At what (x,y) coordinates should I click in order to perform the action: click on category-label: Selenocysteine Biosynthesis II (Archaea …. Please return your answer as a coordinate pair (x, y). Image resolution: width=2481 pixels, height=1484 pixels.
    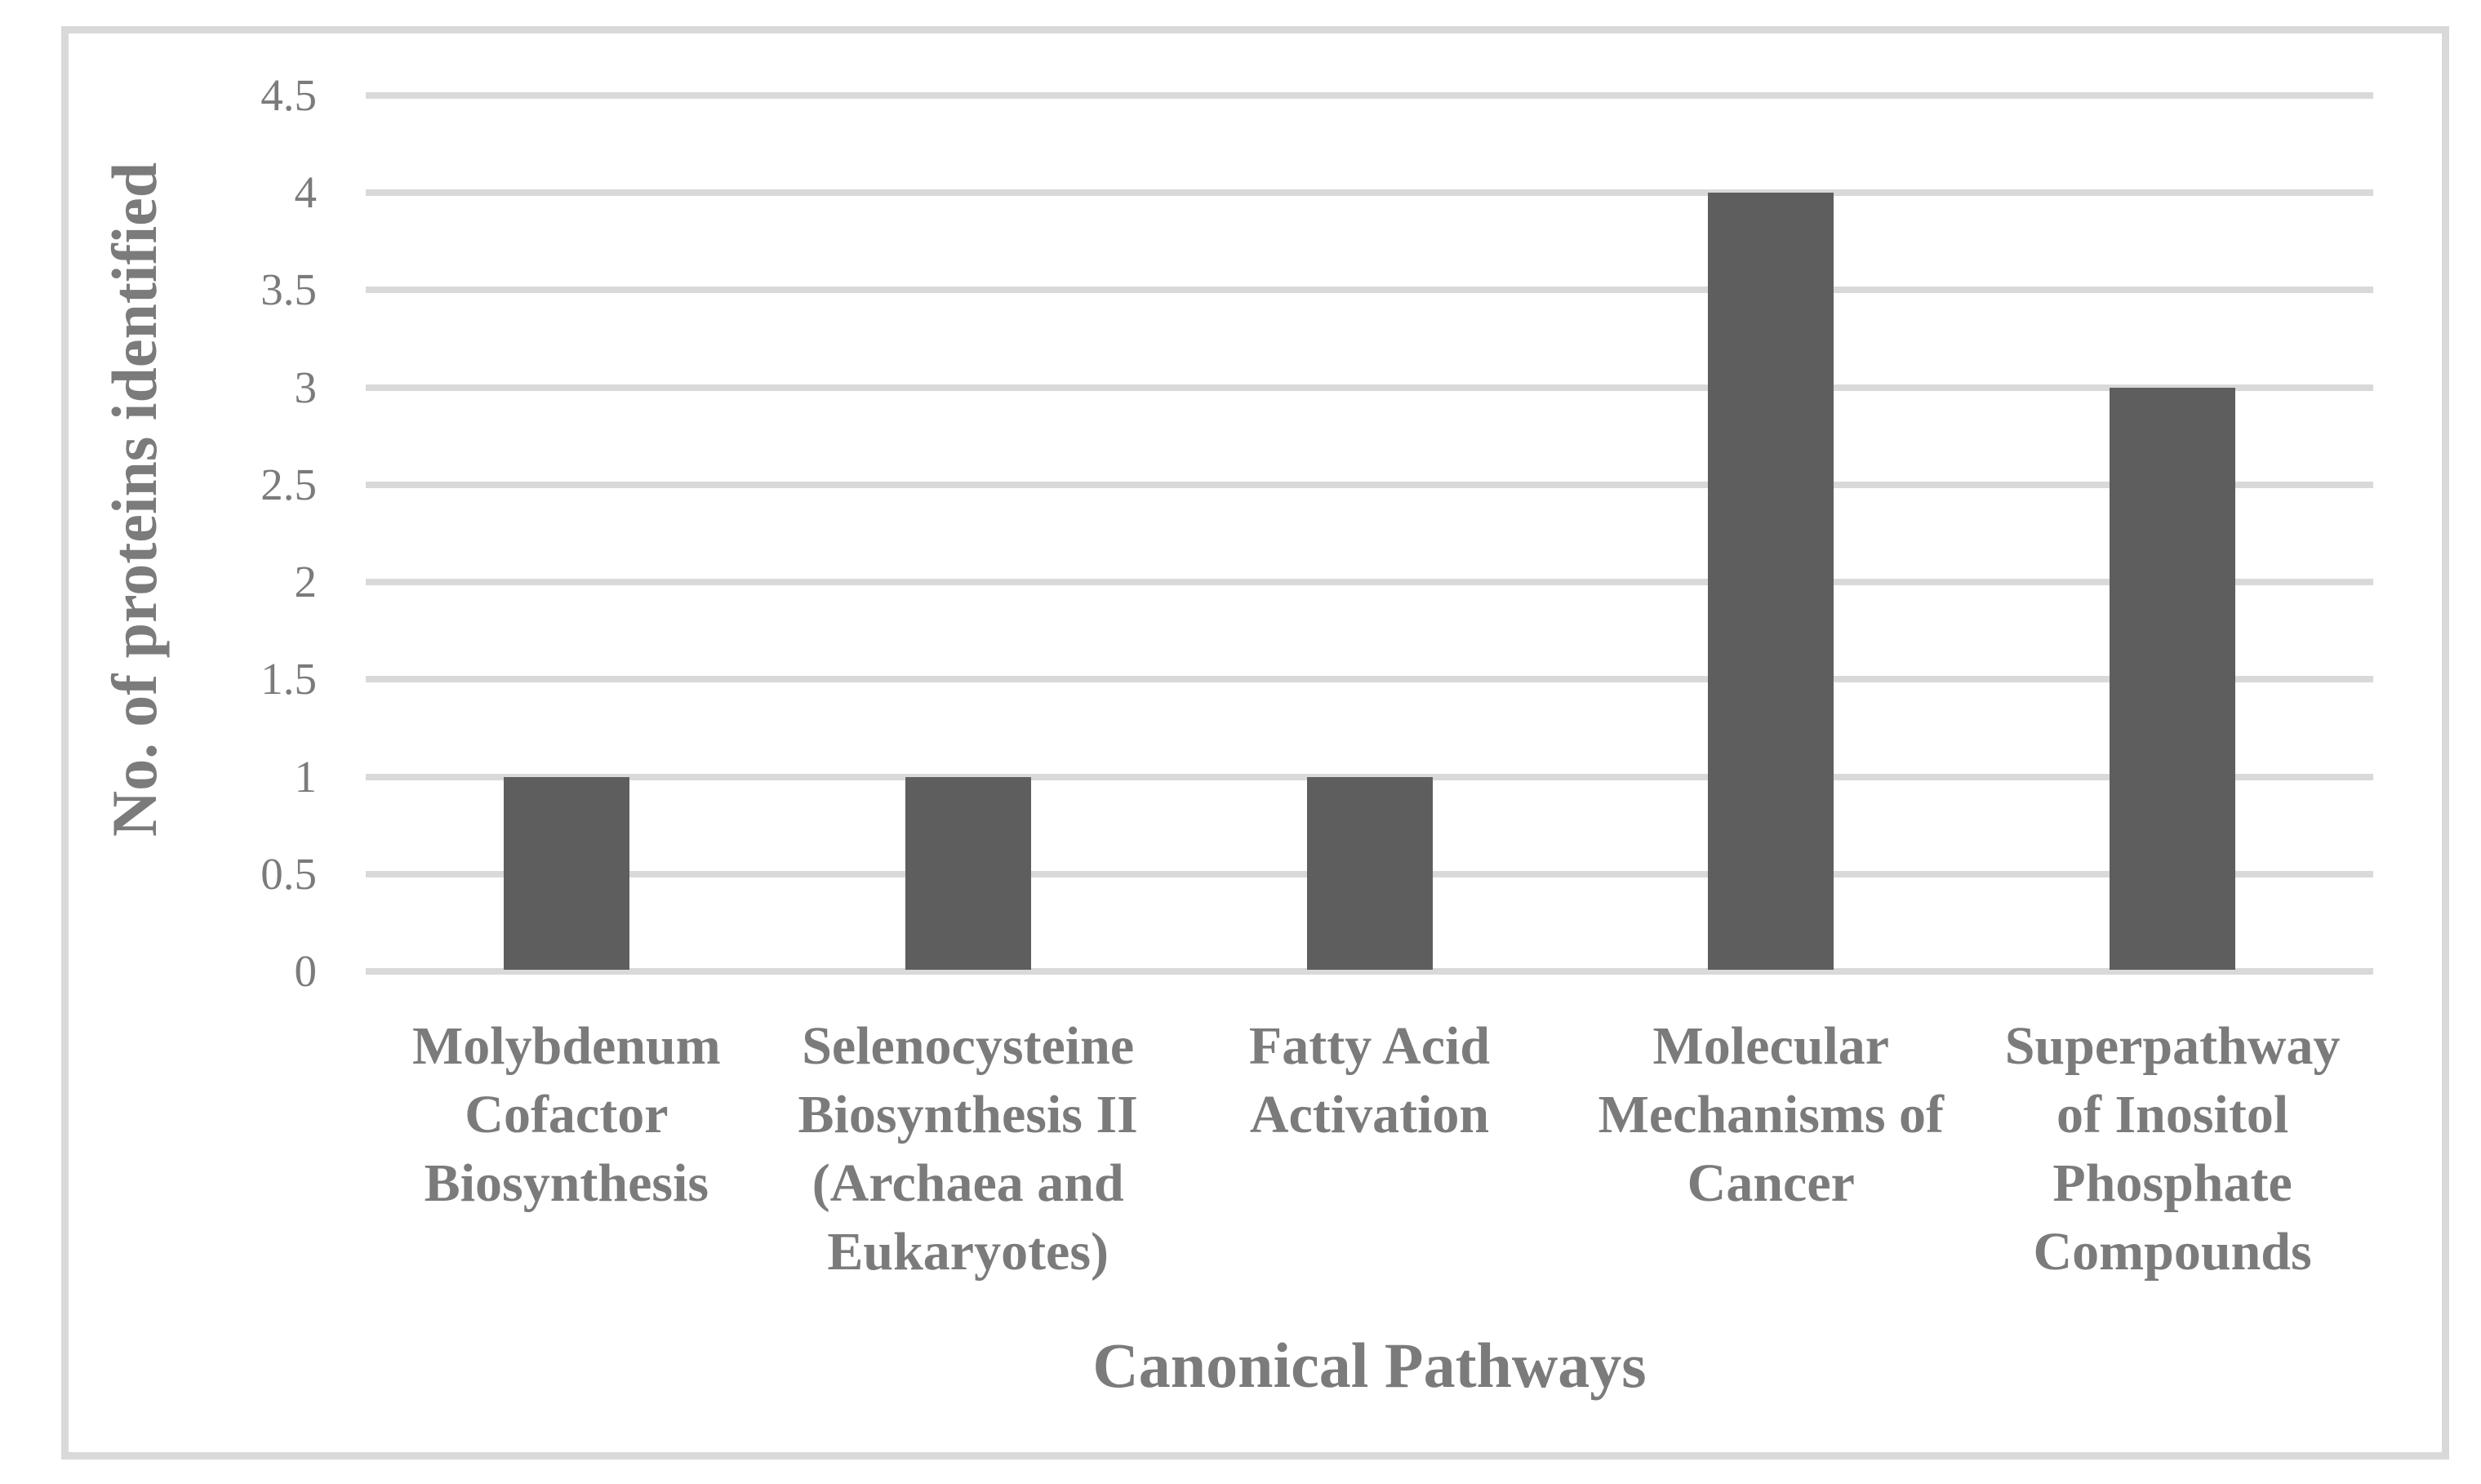
    Looking at the image, I should click on (968, 1149).